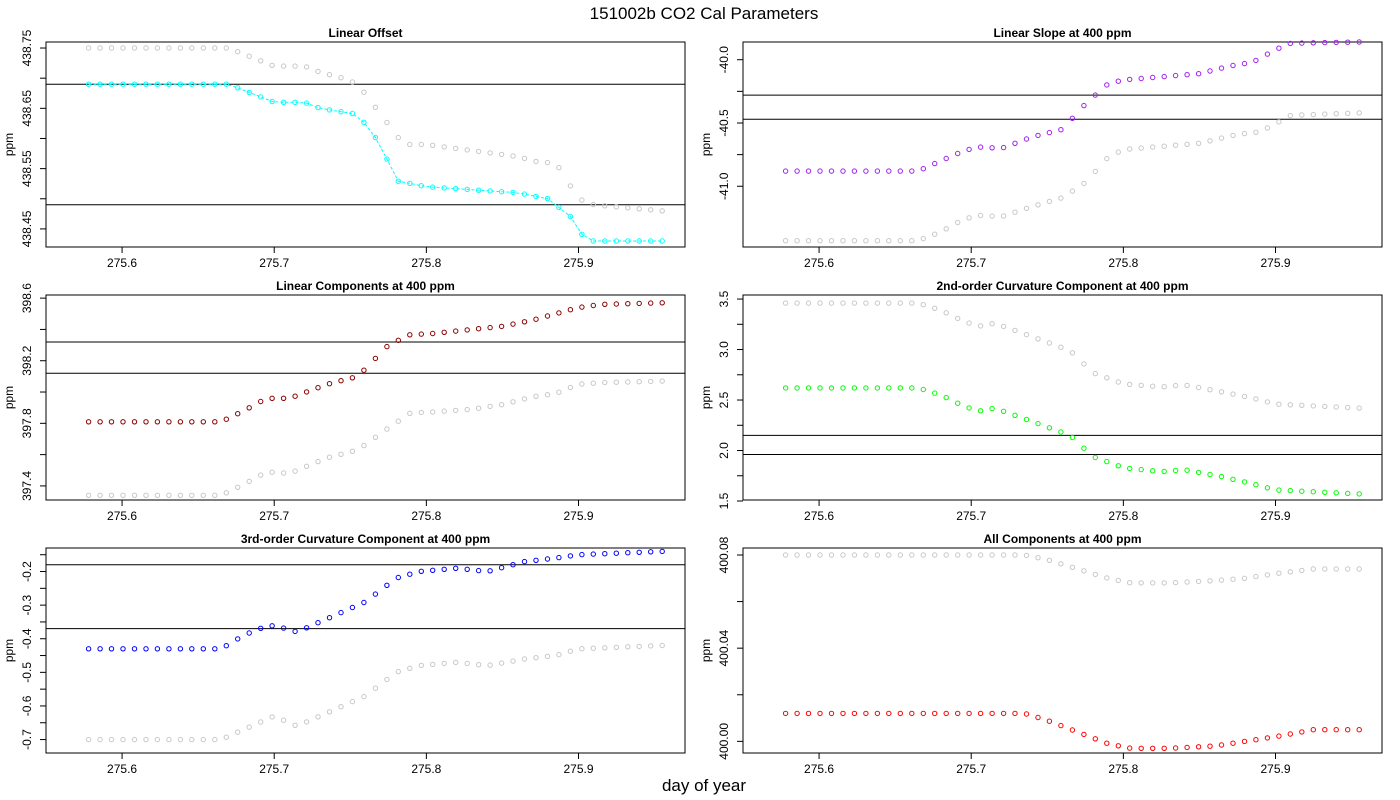 This screenshot has height=800, width=1400. I want to click on figure-xlabel: day of year, so click(704, 785).